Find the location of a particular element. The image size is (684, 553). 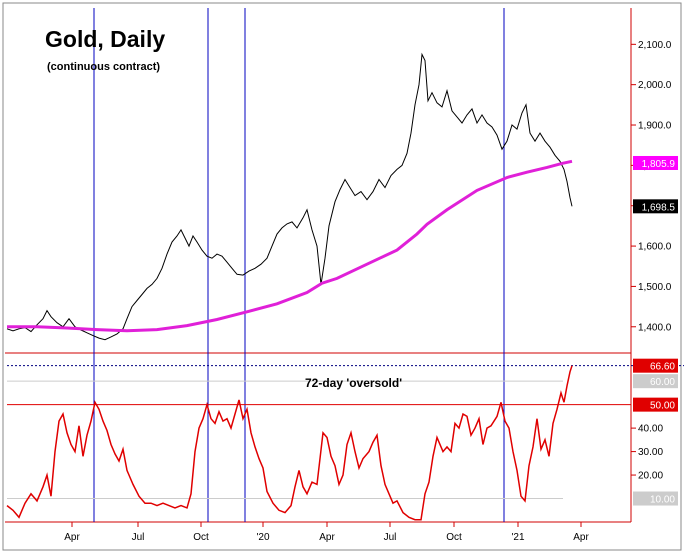

chart-subtitle: (continuous contract) is located at coordinates (103, 67).